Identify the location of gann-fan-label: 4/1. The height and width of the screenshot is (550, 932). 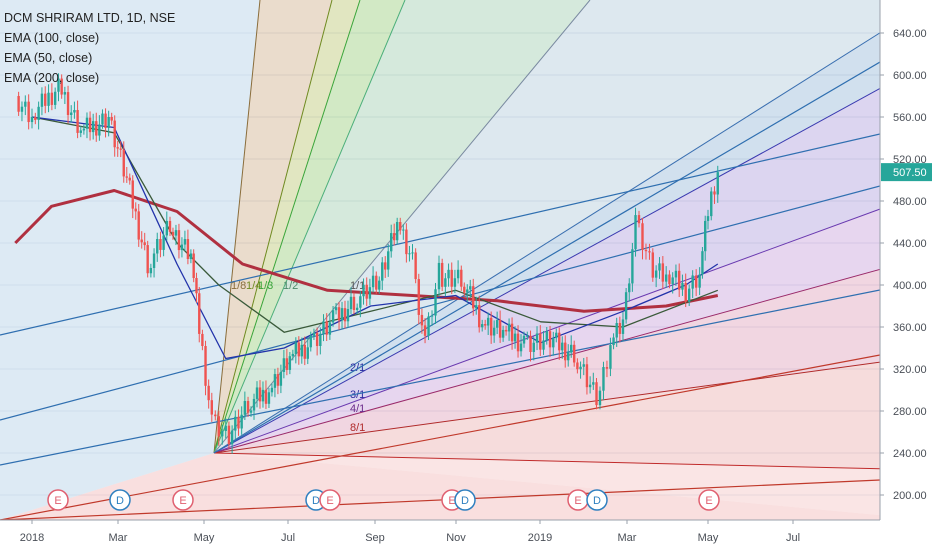
(357, 409).